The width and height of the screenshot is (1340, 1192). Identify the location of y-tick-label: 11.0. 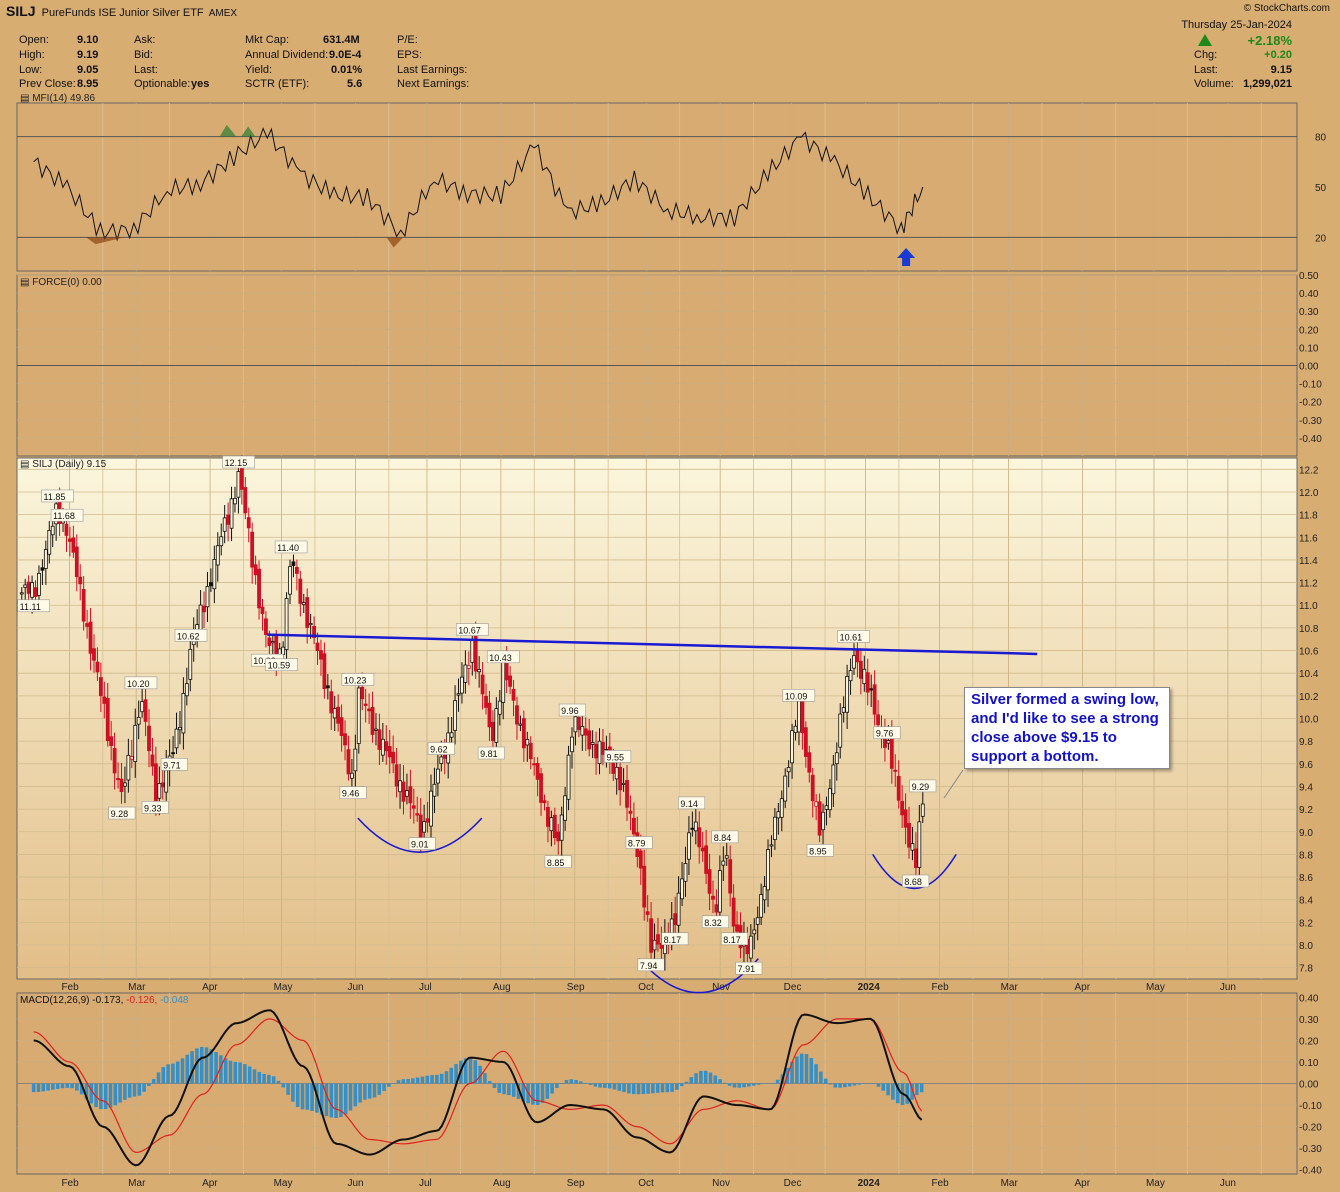
(1308, 606).